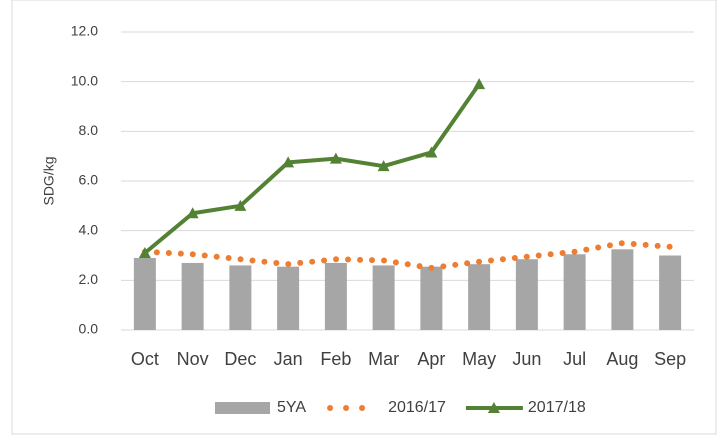  What do you see at coordinates (557, 407) in the screenshot?
I see `legend-label: 2017/18` at bounding box center [557, 407].